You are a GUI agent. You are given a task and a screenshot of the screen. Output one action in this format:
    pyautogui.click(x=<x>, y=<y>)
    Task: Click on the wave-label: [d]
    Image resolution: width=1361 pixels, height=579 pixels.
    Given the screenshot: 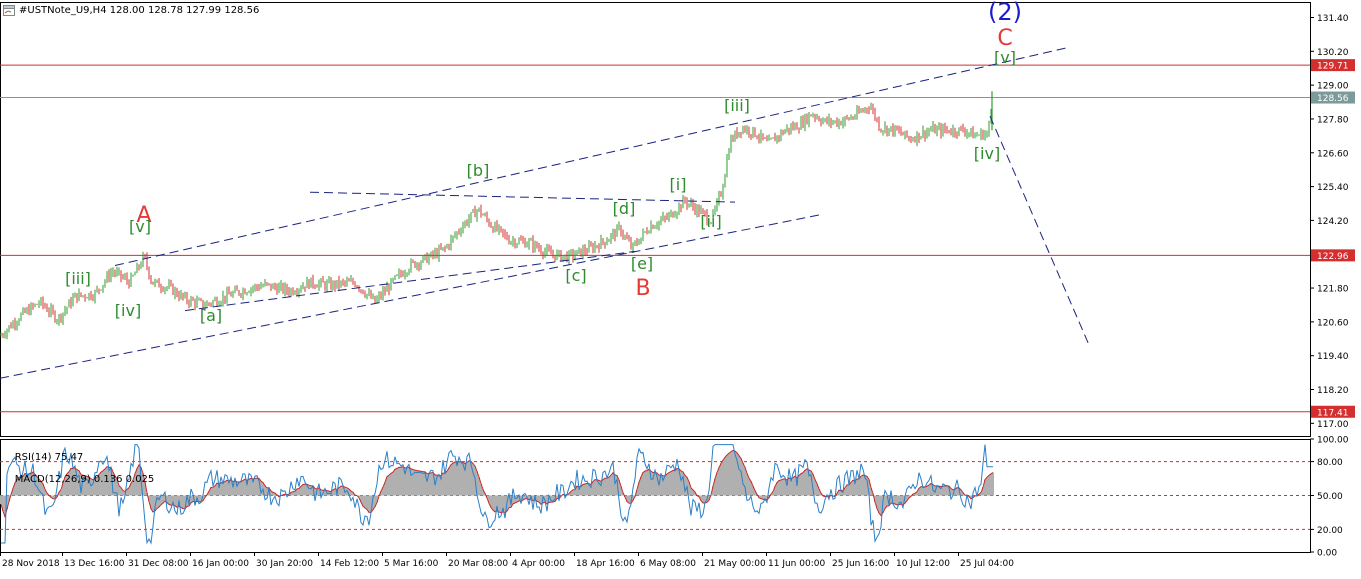 What is the action you would take?
    pyautogui.click(x=624, y=208)
    